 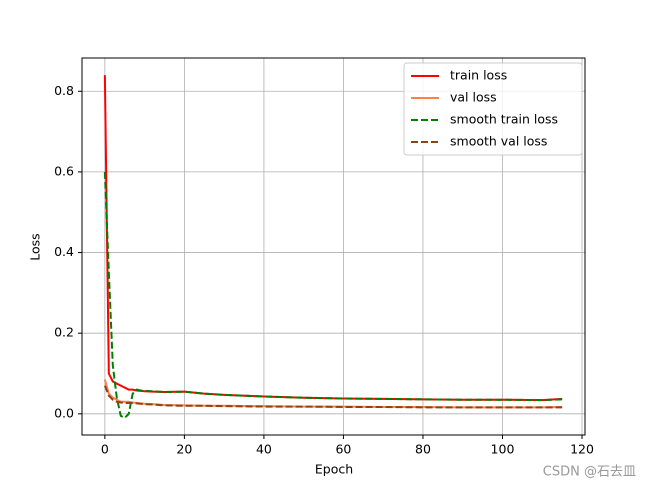 I want to click on legend-label: smooth train loss, so click(x=504, y=119).